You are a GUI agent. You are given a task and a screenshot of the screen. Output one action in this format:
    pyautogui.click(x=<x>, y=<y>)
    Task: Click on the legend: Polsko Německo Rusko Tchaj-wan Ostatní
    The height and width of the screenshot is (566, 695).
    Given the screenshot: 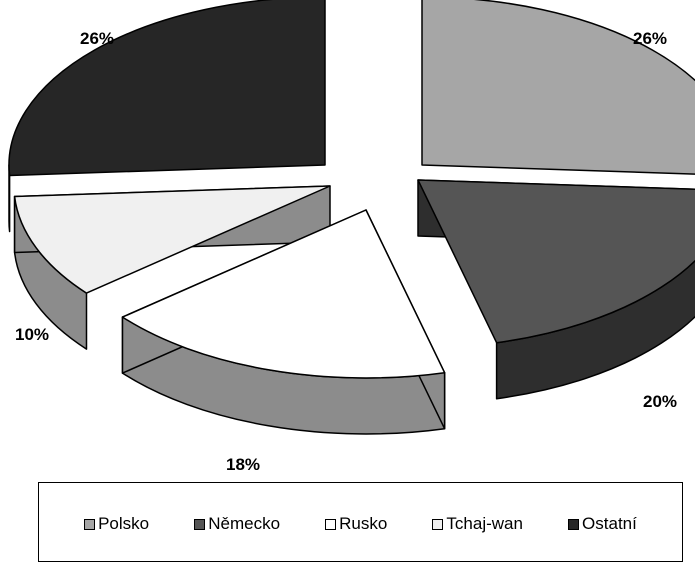 What is the action you would take?
    pyautogui.click(x=360, y=522)
    